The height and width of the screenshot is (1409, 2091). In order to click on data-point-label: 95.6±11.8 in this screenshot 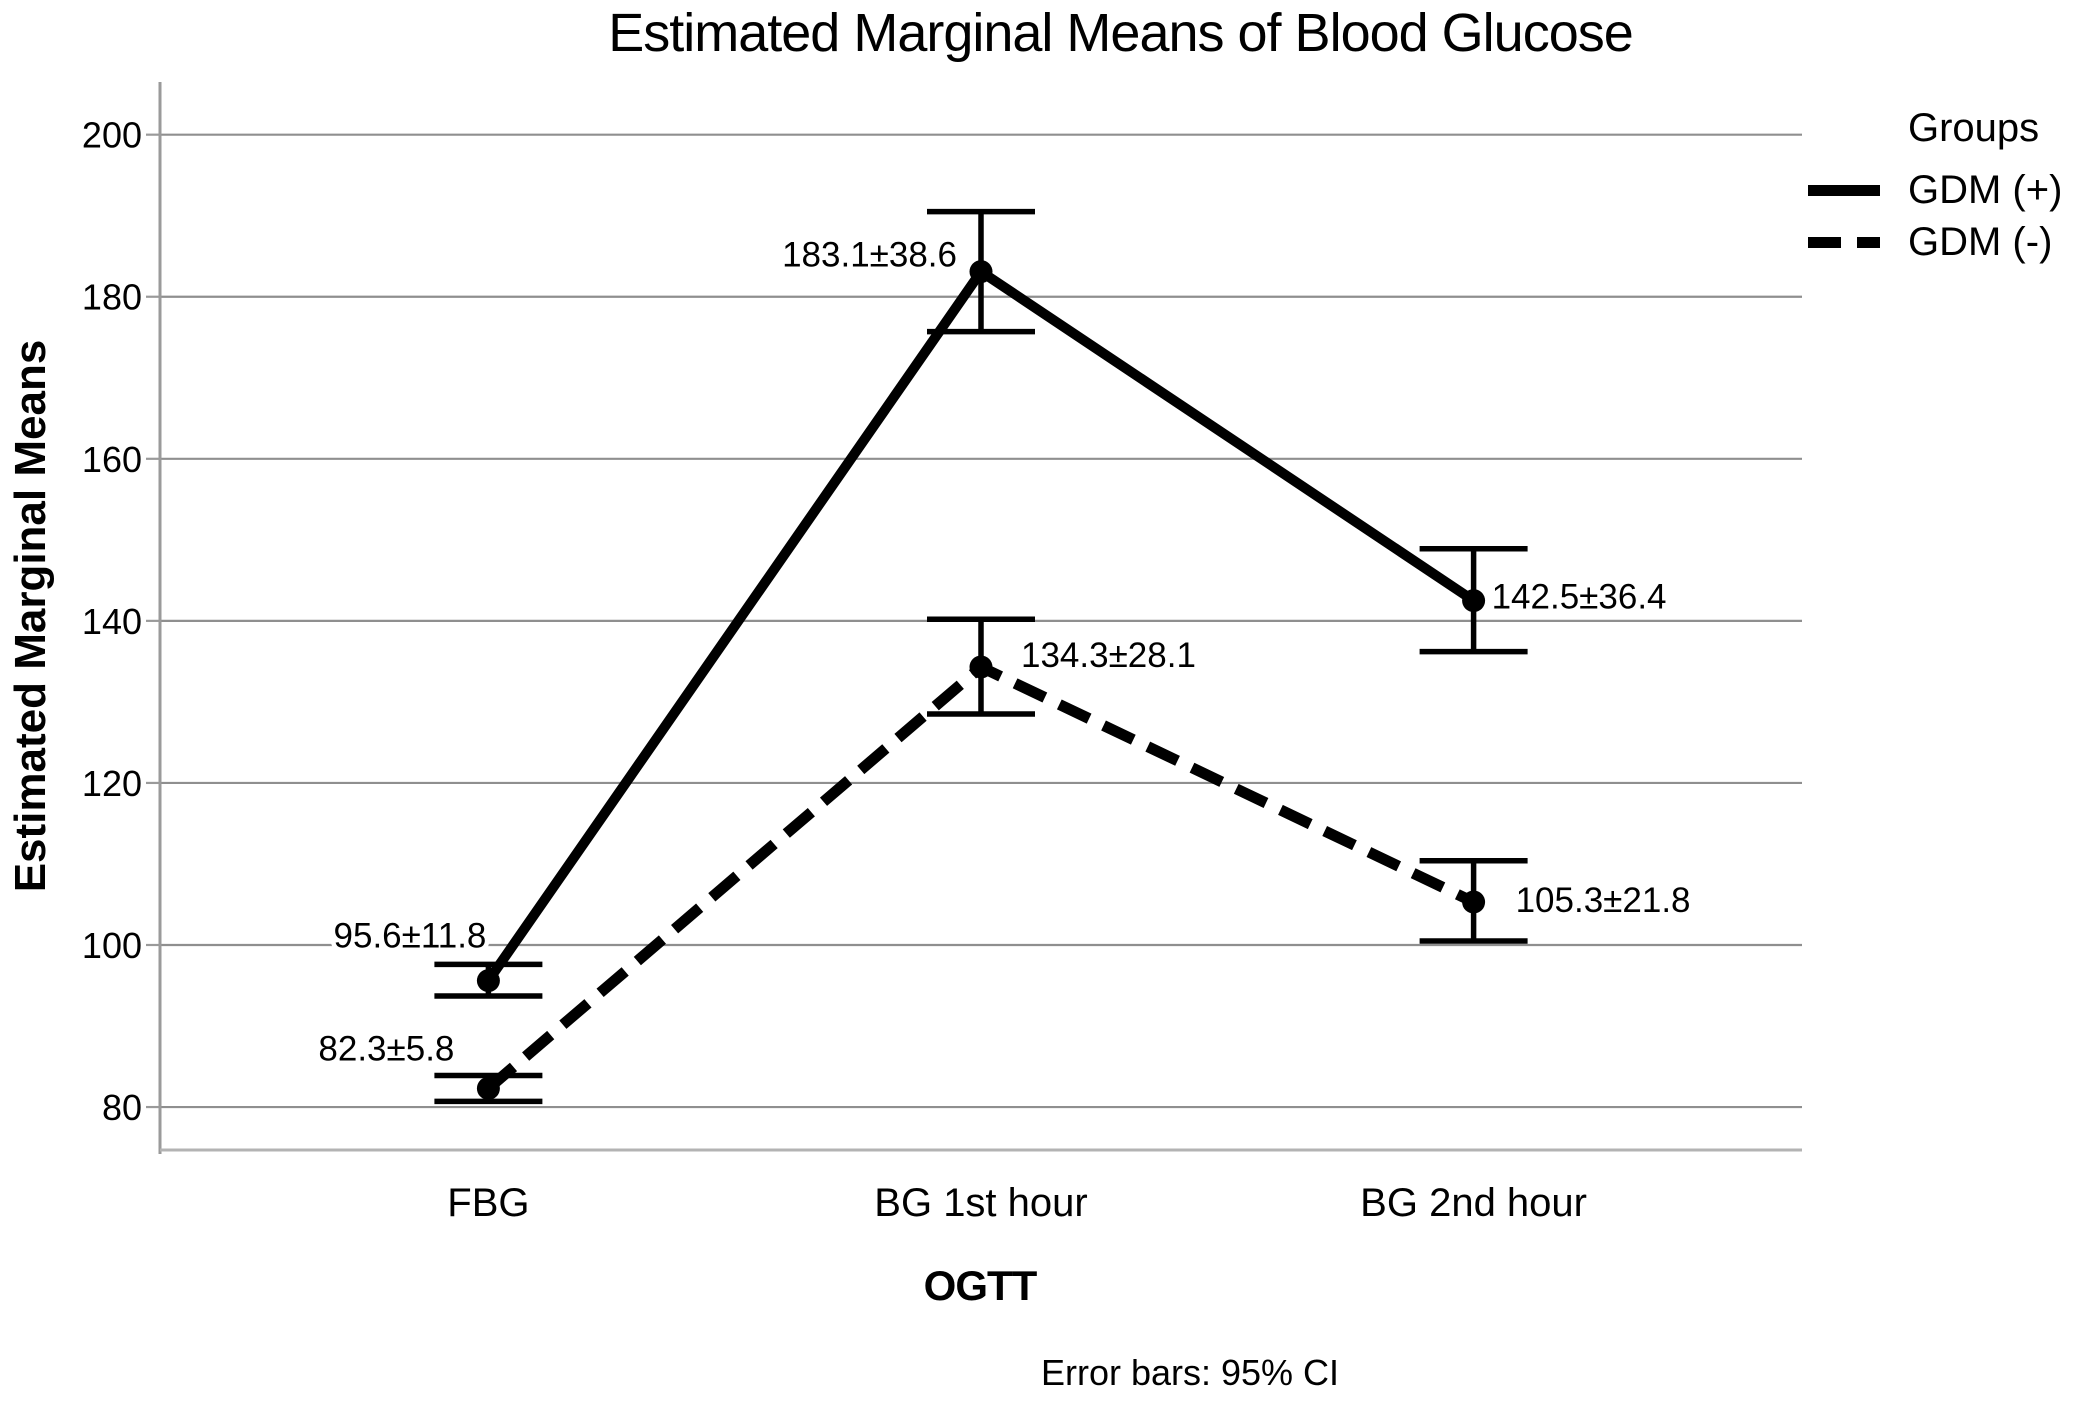, I will do `click(410, 936)`.